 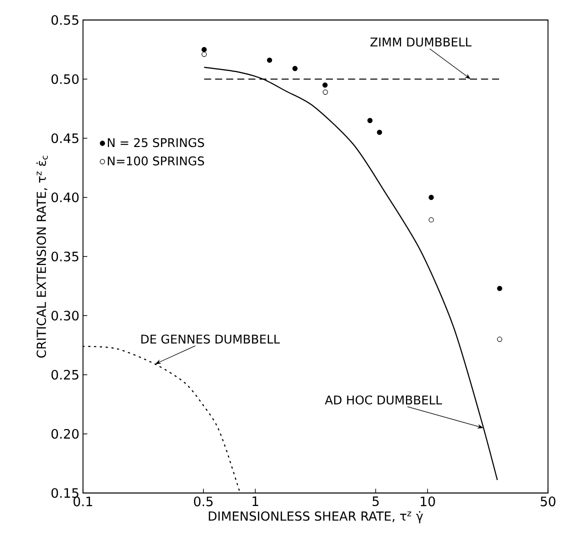 I want to click on y-tick-label: 0.20, so click(x=65, y=433).